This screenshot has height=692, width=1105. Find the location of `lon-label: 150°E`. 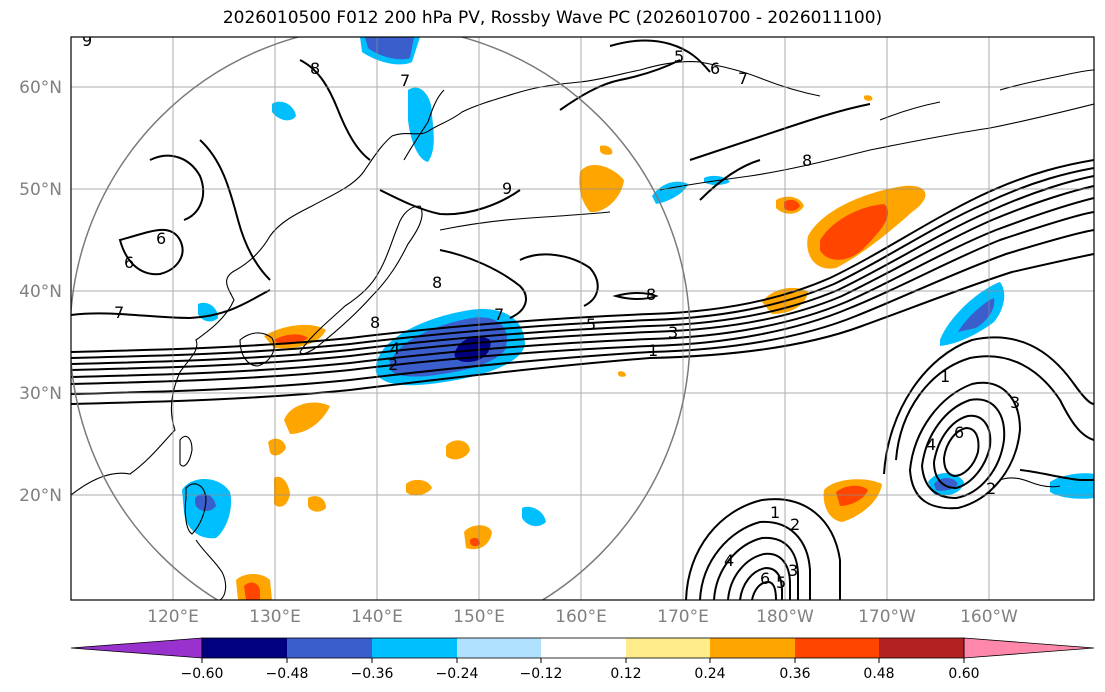

lon-label: 150°E is located at coordinates (479, 617).